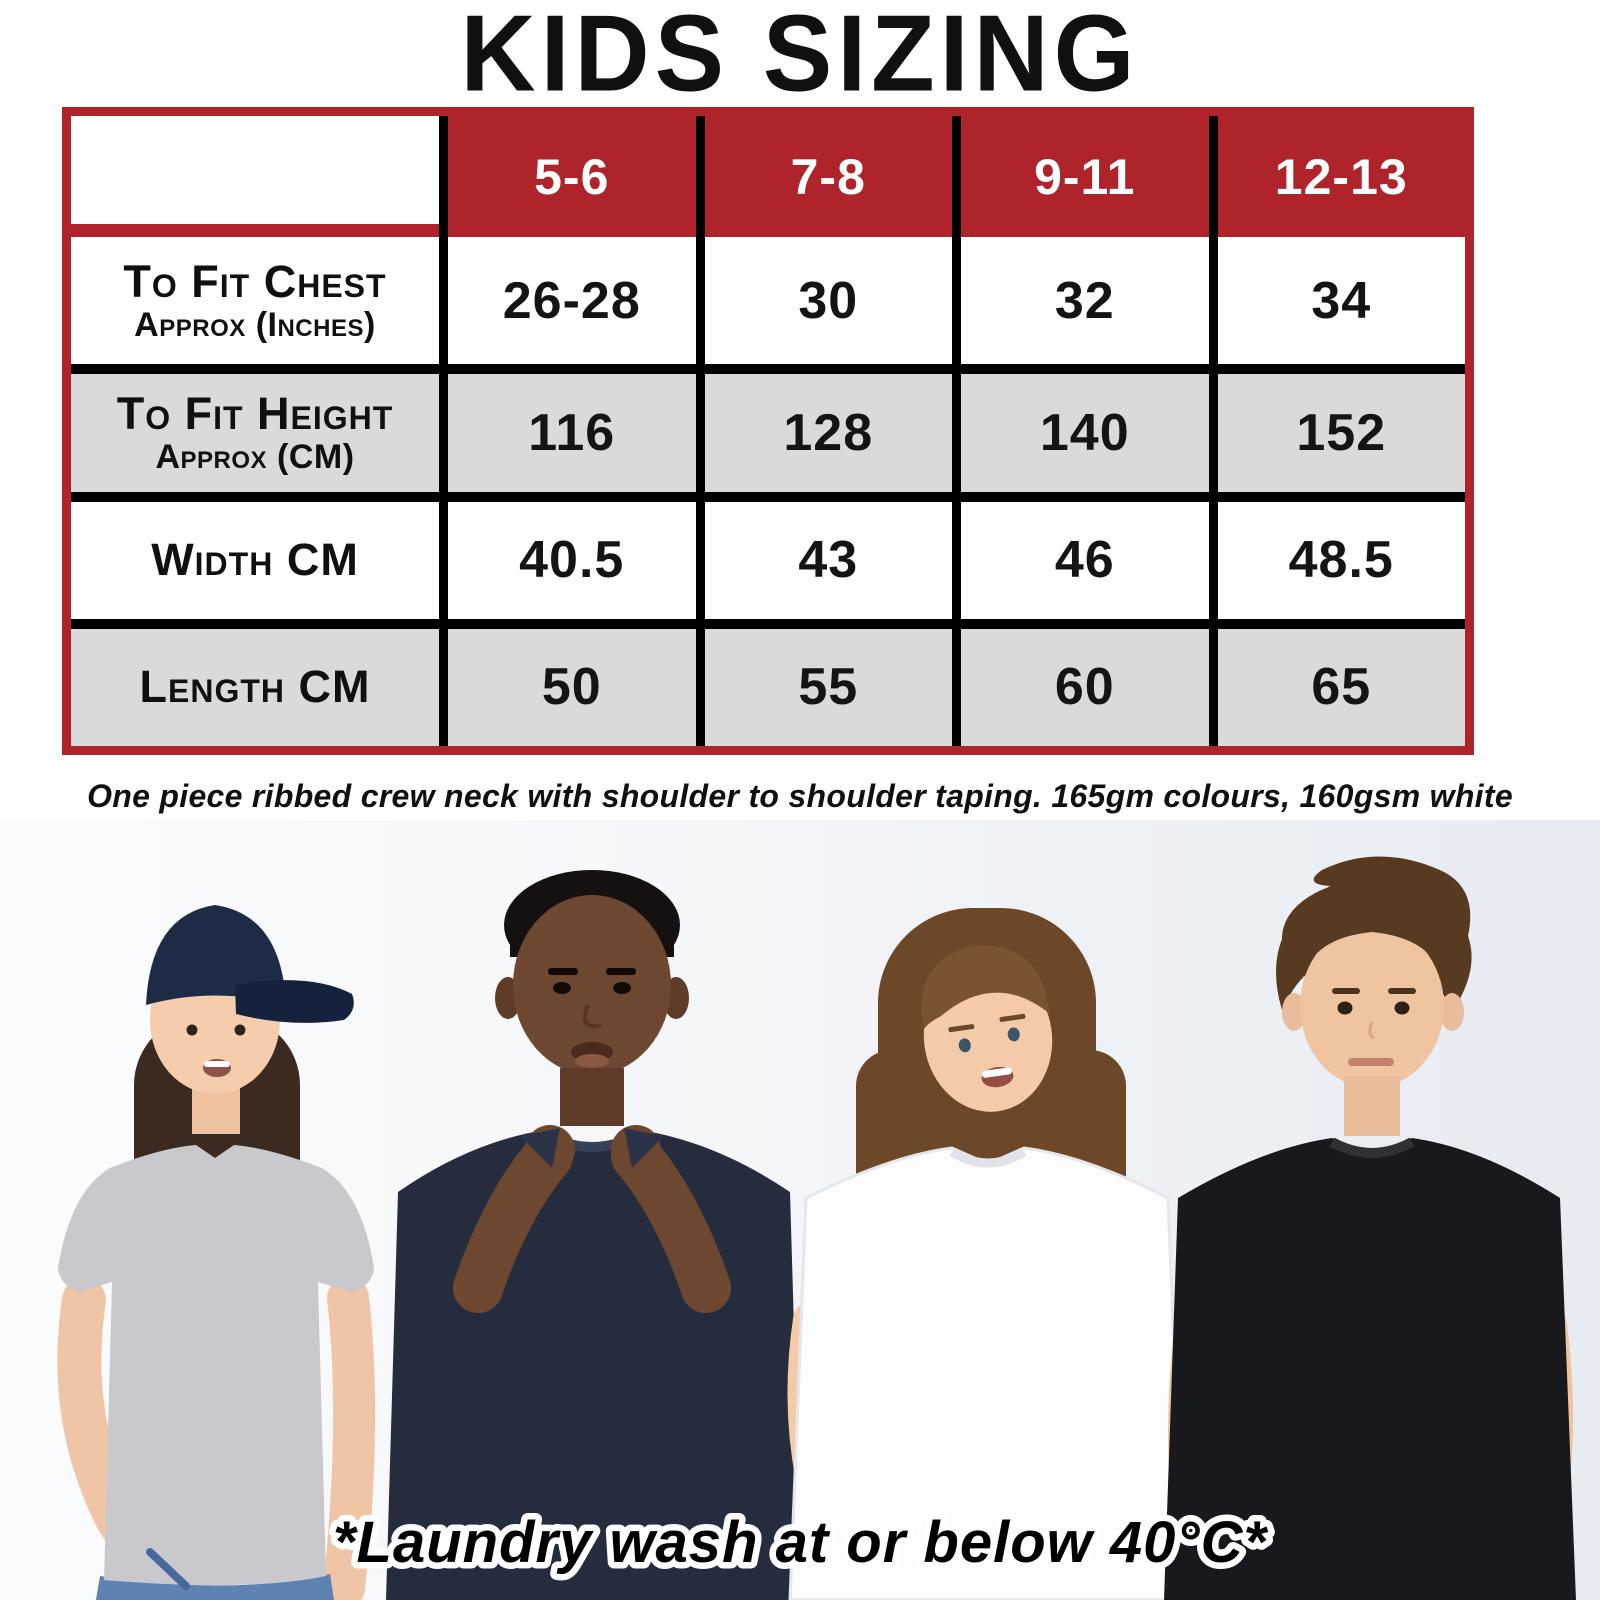 Image resolution: width=1600 pixels, height=1600 pixels. What do you see at coordinates (1085, 555) in the screenshot?
I see `table-value: 46` at bounding box center [1085, 555].